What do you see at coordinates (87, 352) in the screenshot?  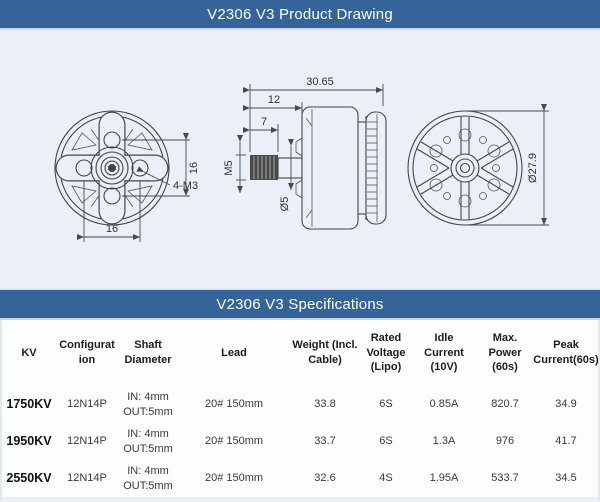 I see `column-header-configuration: Configuration` at bounding box center [87, 352].